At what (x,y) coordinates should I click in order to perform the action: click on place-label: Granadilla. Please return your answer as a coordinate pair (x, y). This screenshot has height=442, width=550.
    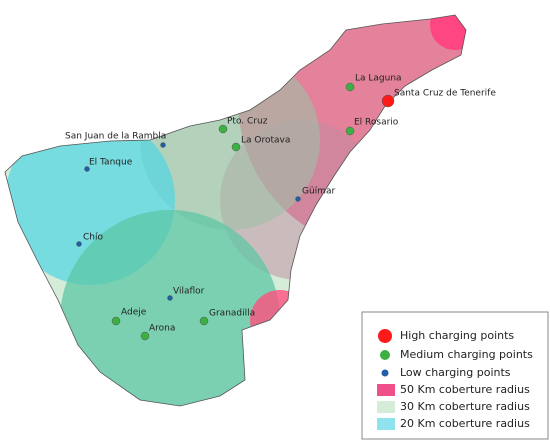
    Looking at the image, I should click on (232, 314).